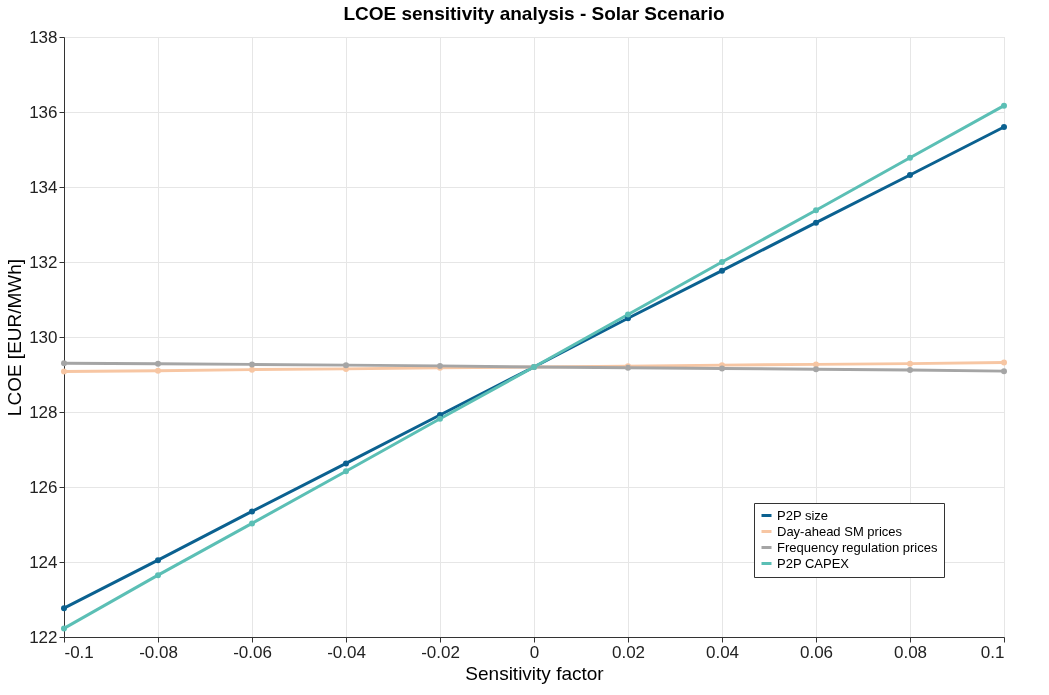  Describe the element at coordinates (535, 673) in the screenshot. I see `x-axis-title: Sensitivity factor` at that location.